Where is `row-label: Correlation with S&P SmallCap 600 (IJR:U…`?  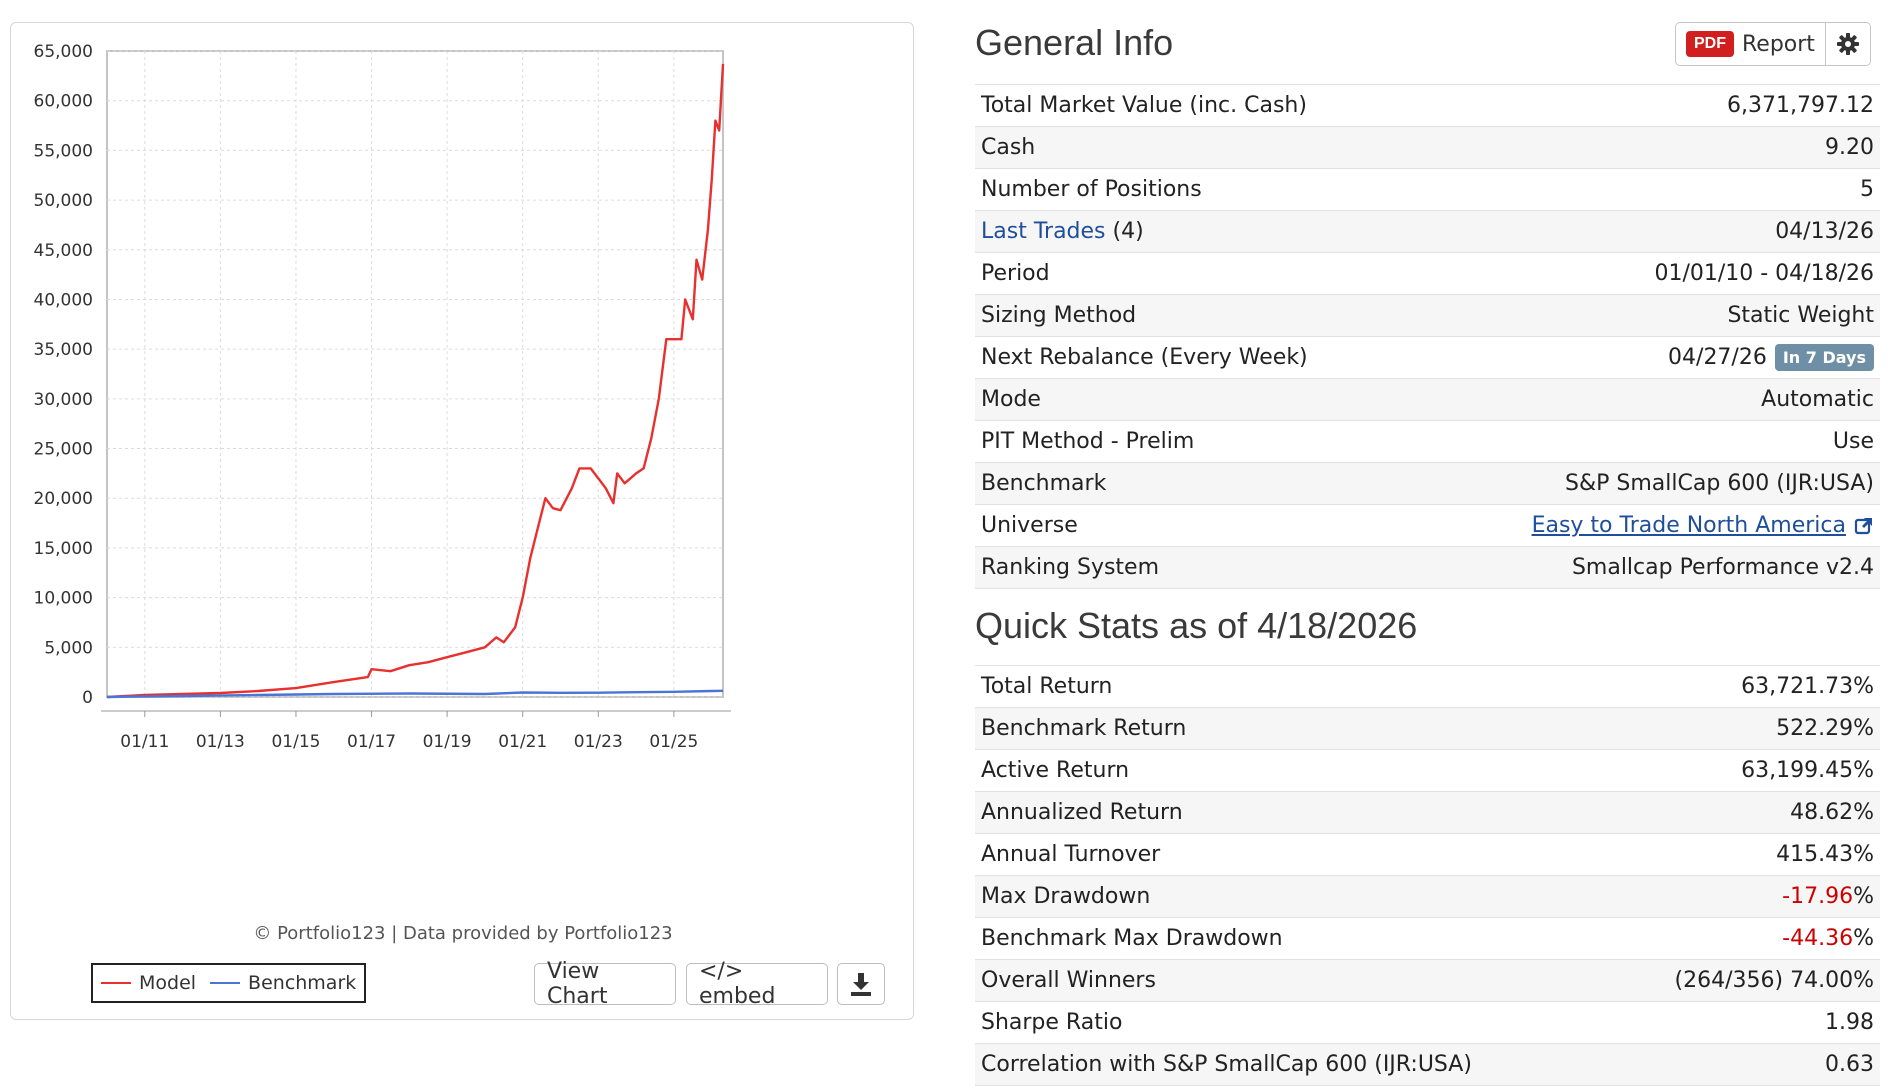
row-label: Correlation with S&P SmallCap 600 (IJR:U… is located at coordinates (1226, 1064).